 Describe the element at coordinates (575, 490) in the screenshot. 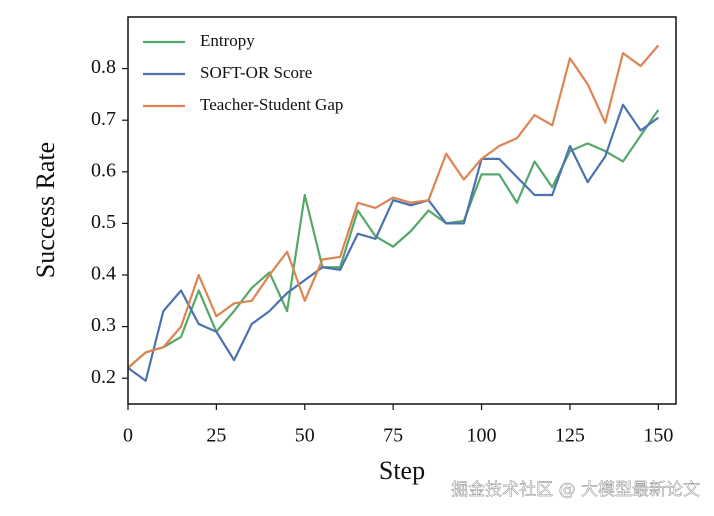

I see `watermark: 掘金技术社区 @ 大模型最新论文` at that location.